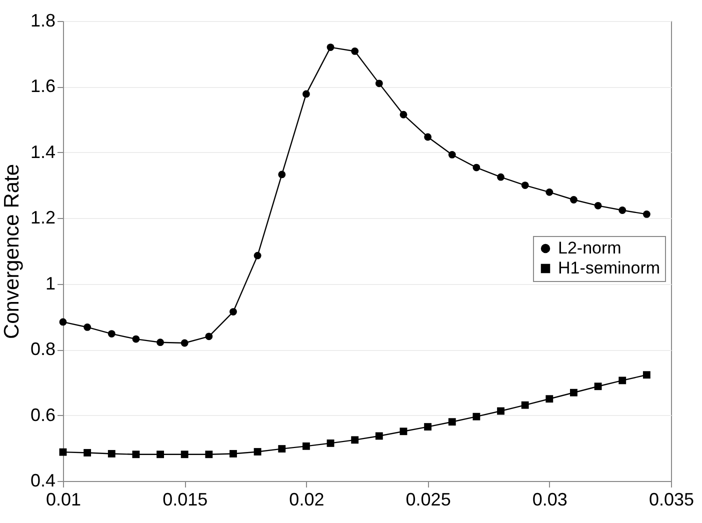 This screenshot has height=523, width=702. Describe the element at coordinates (43, 480) in the screenshot. I see `y-tick-label: 0.4` at that location.